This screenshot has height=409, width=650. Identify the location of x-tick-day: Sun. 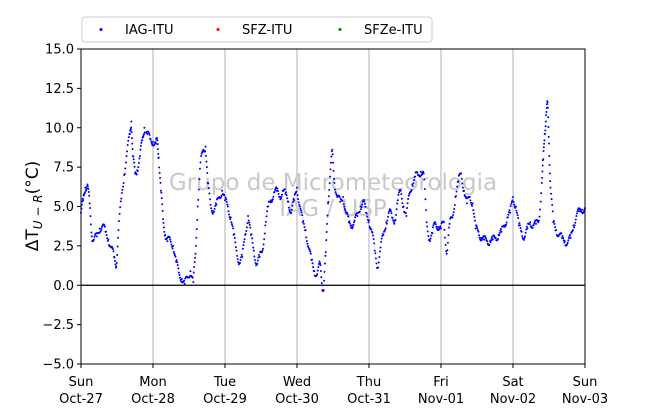
(585, 382).